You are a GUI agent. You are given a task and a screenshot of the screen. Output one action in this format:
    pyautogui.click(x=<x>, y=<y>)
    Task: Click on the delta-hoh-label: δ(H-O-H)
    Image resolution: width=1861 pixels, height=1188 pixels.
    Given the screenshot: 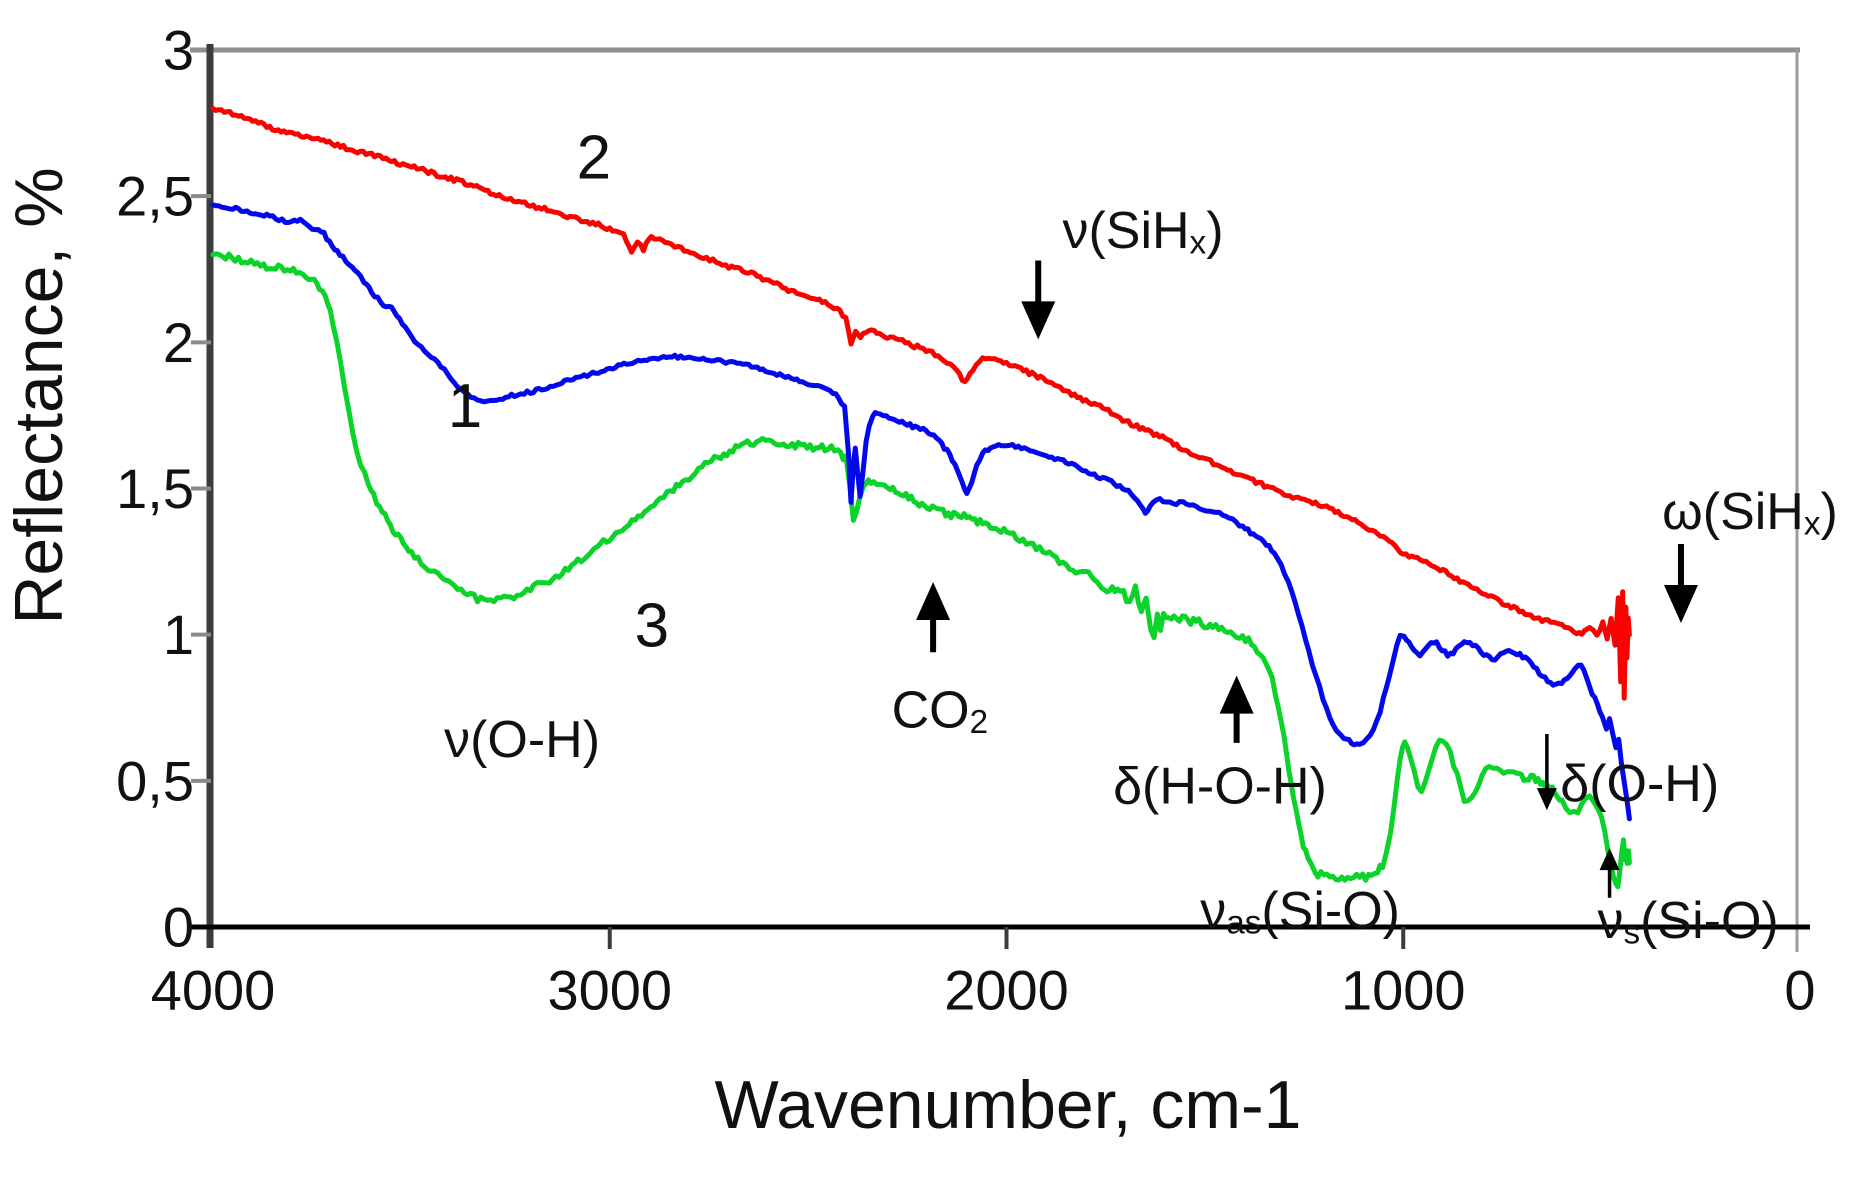 What is the action you would take?
    pyautogui.click(x=1220, y=787)
    